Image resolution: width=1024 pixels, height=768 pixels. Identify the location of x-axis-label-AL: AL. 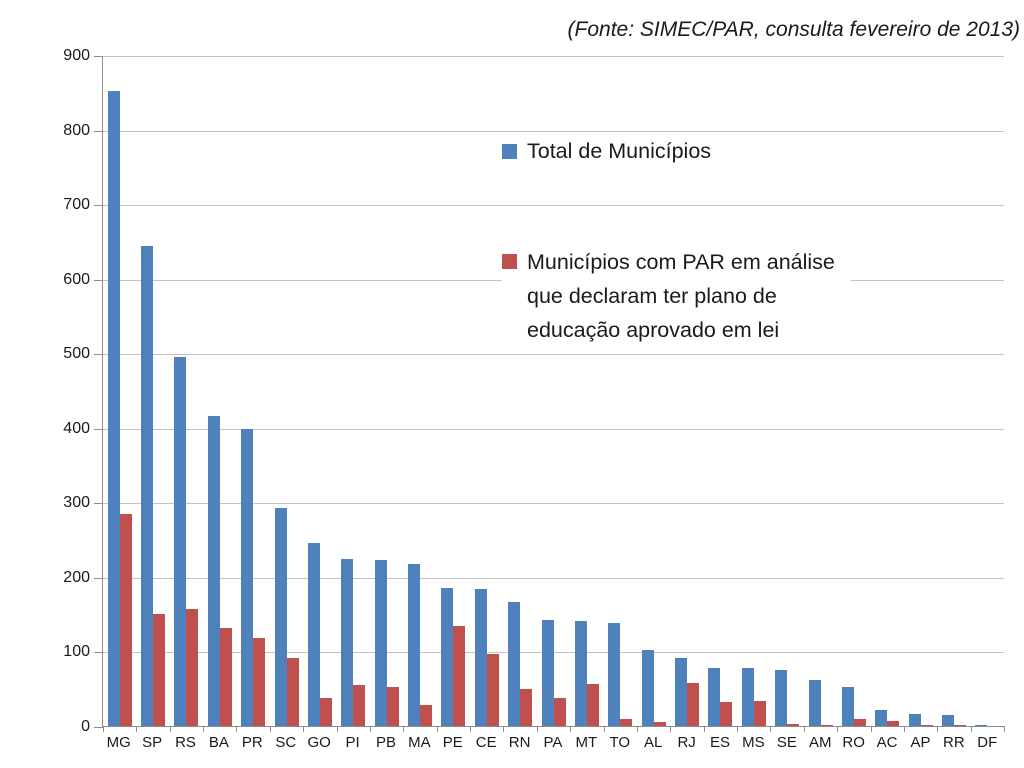
(653, 742).